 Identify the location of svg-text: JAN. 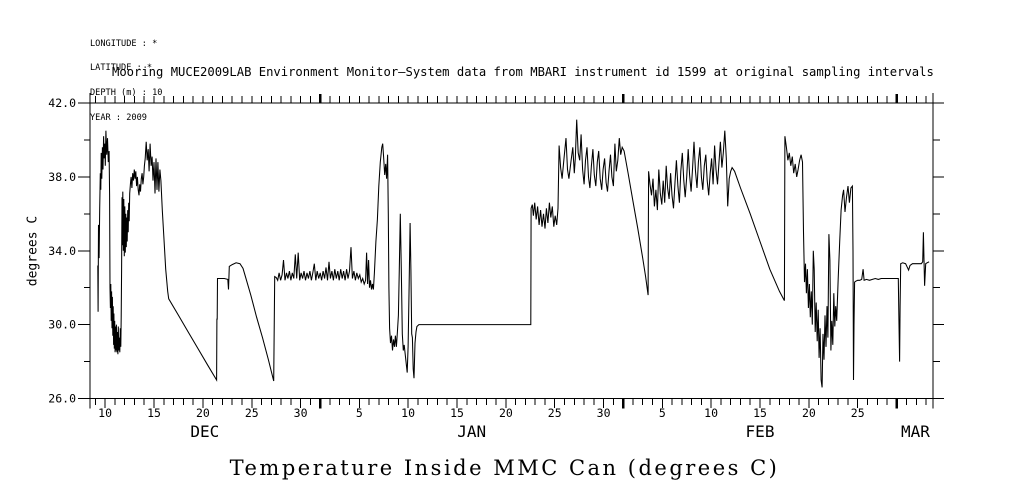
(471, 431).